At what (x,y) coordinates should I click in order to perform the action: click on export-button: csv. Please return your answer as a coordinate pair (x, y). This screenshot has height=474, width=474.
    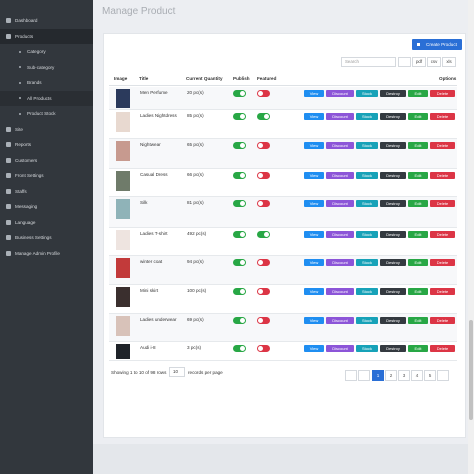
    Looking at the image, I should click on (434, 62).